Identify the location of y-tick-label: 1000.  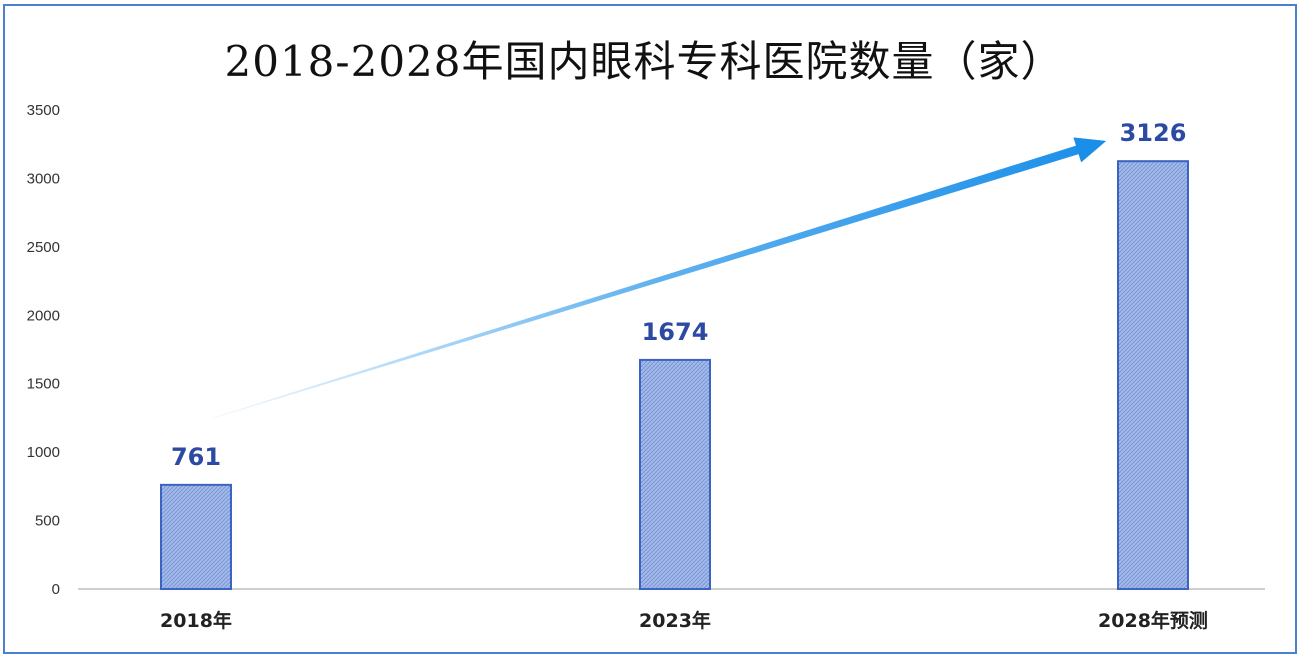
(43, 452).